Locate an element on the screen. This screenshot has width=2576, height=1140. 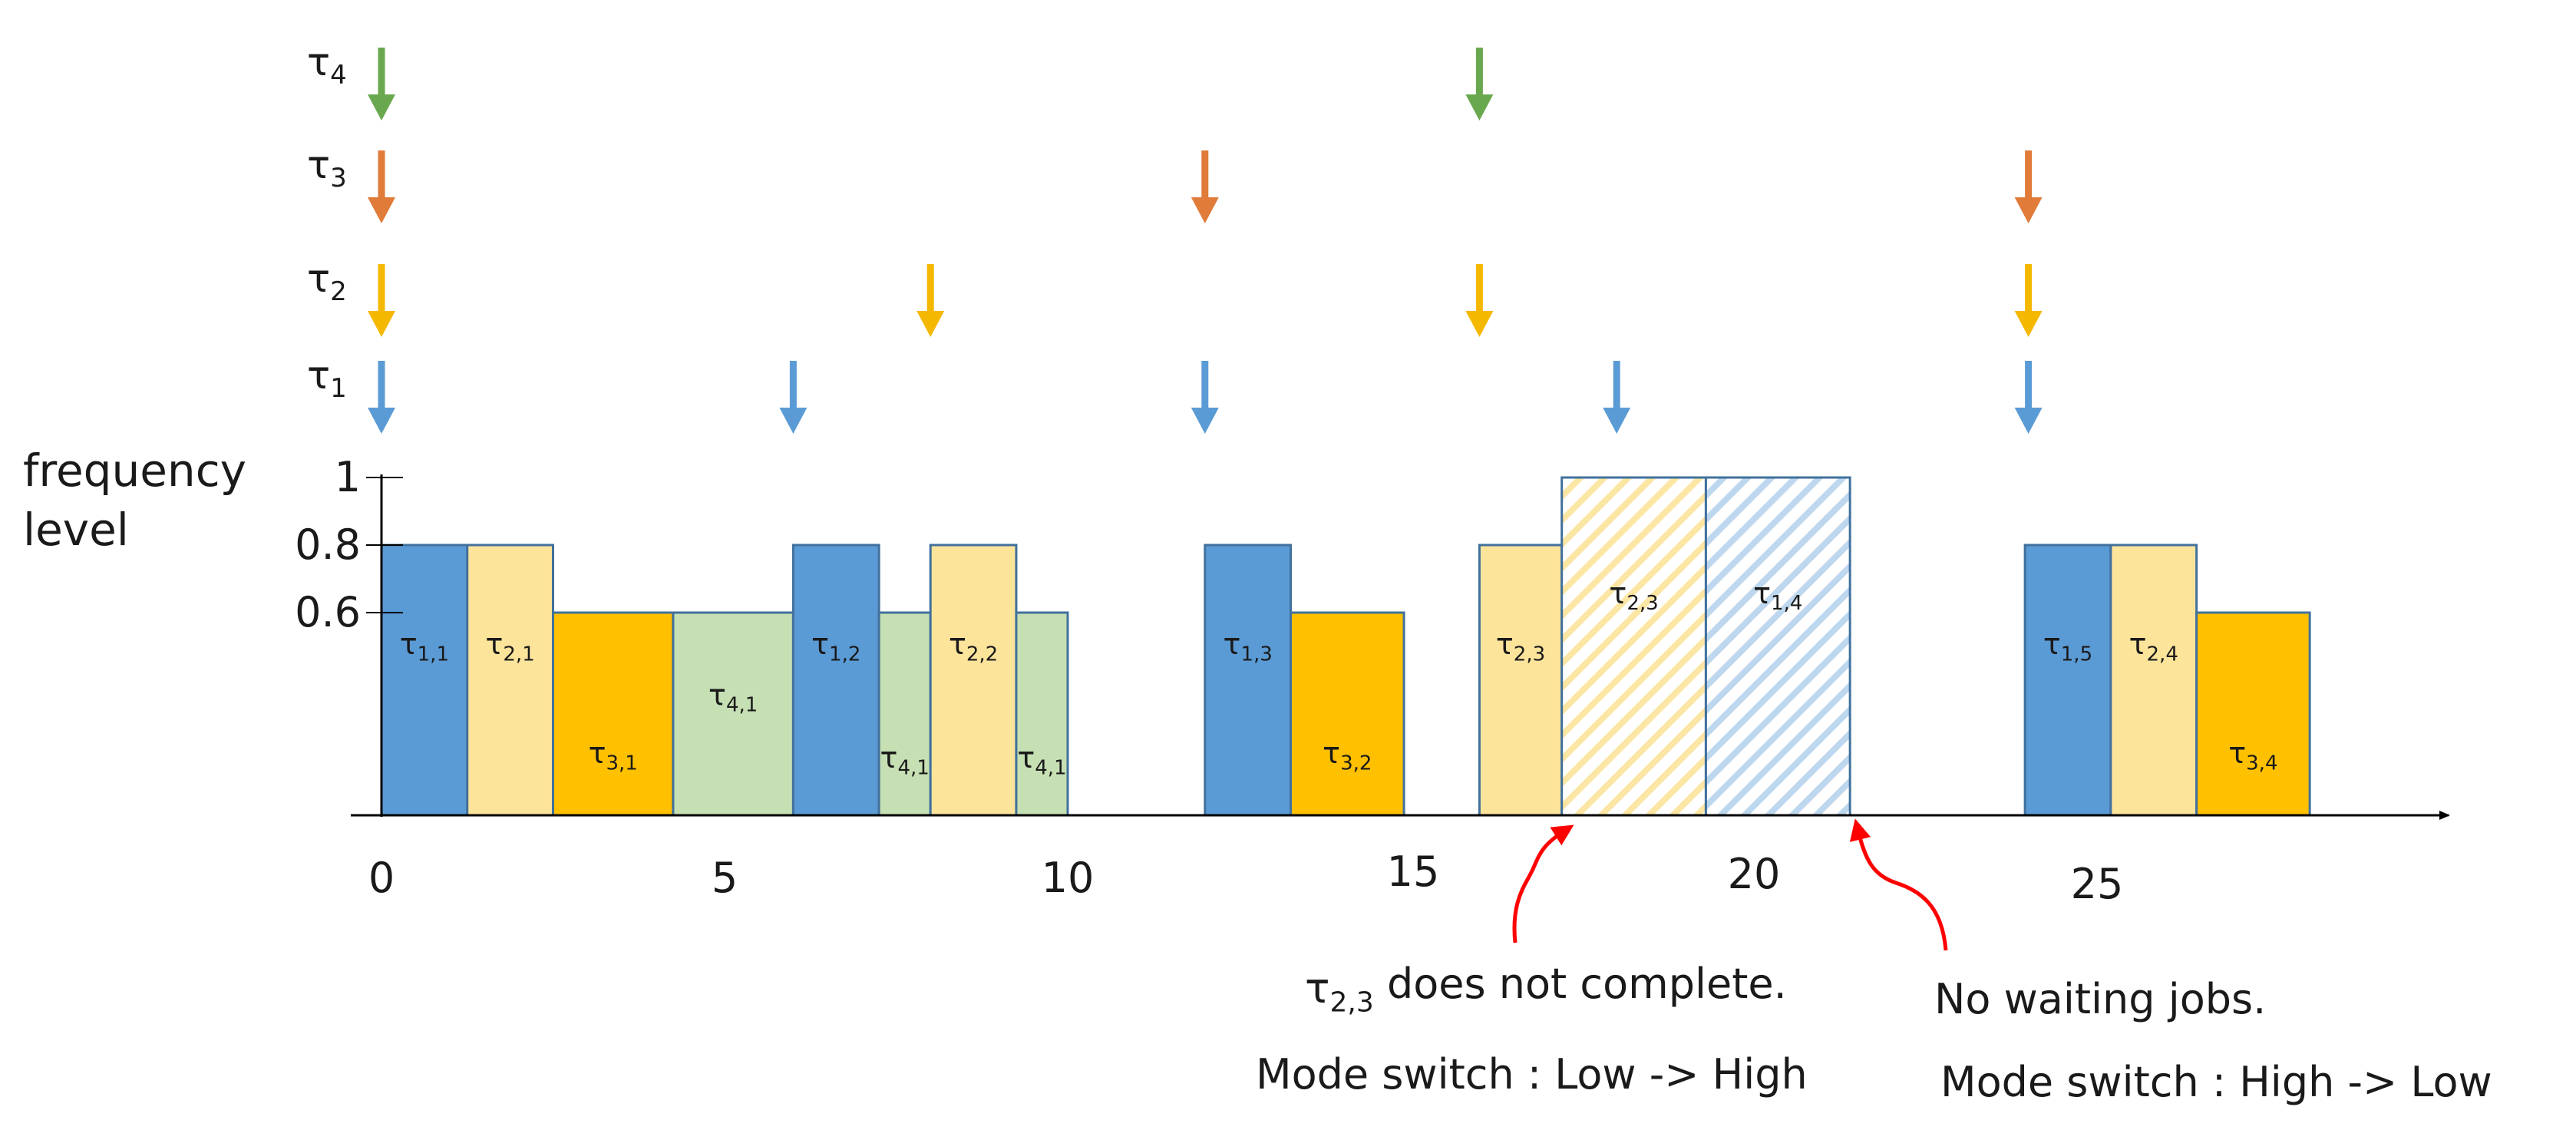
job-label: τ3,4 is located at coordinates (2252, 755).